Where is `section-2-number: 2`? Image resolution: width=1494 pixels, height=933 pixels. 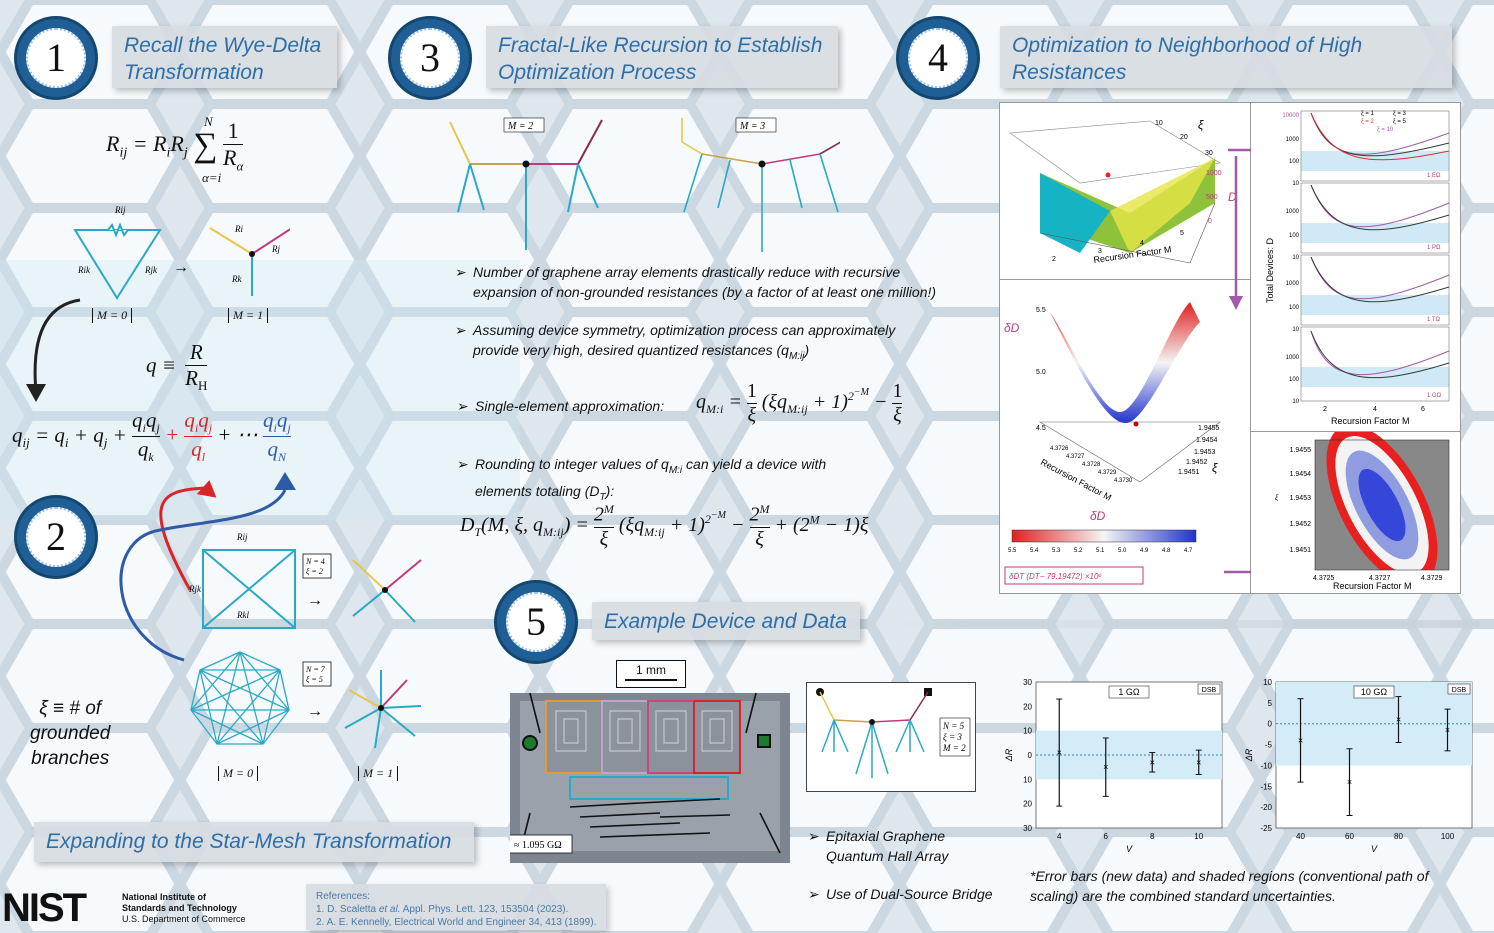 section-2-number: 2 is located at coordinates (56, 537).